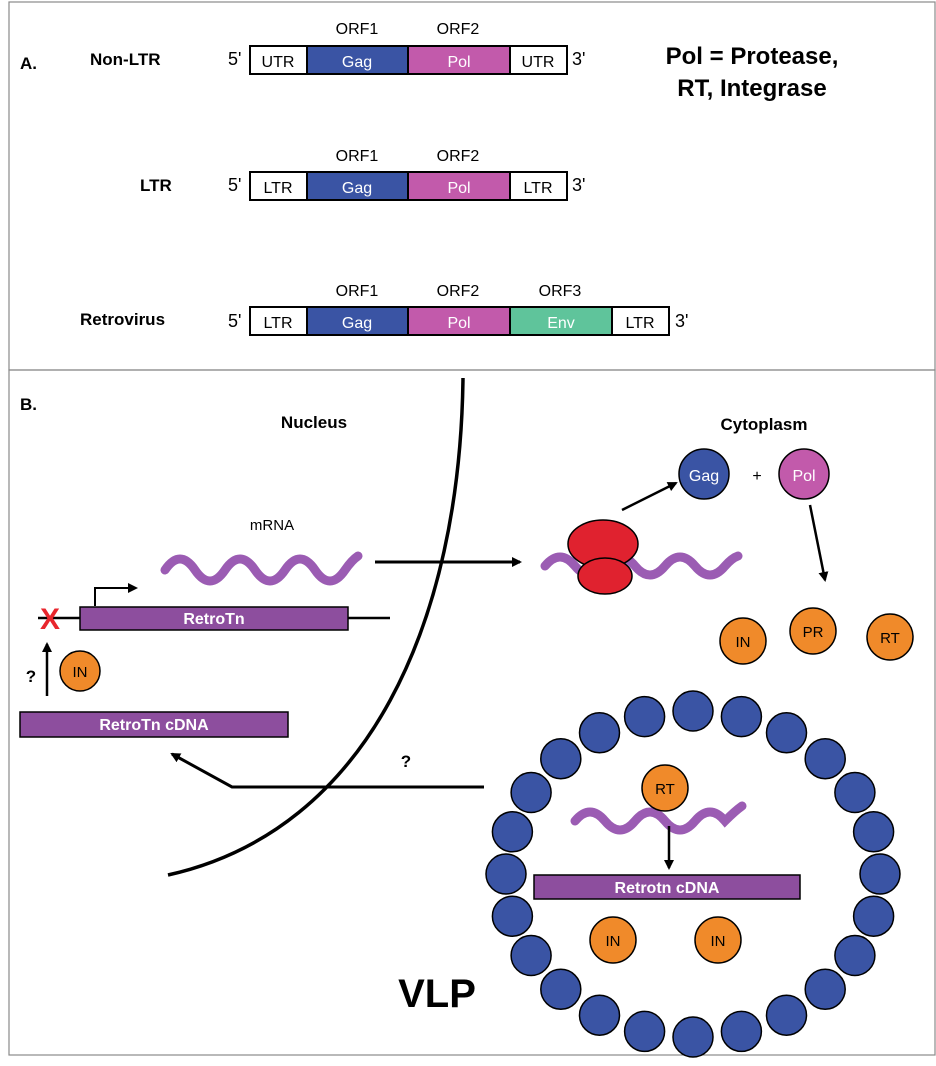 The width and height of the screenshot is (936, 1066). I want to click on product-label: PR, so click(813, 632).